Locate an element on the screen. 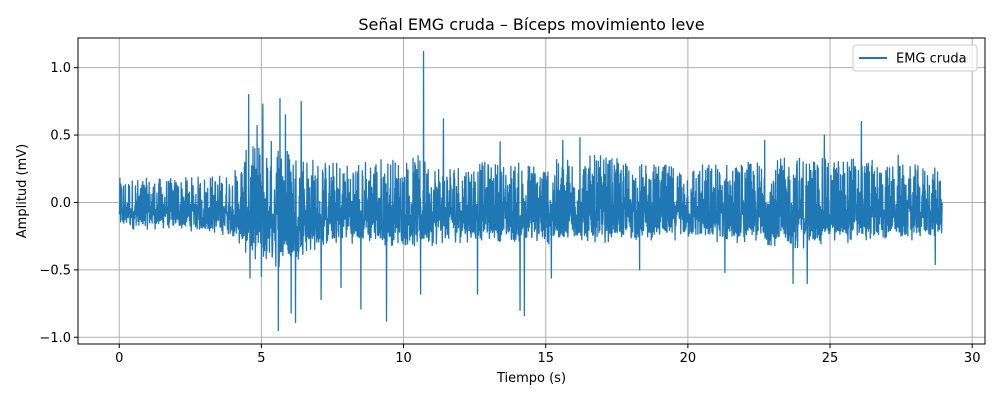  x-tick-label: 0 is located at coordinates (119, 358).